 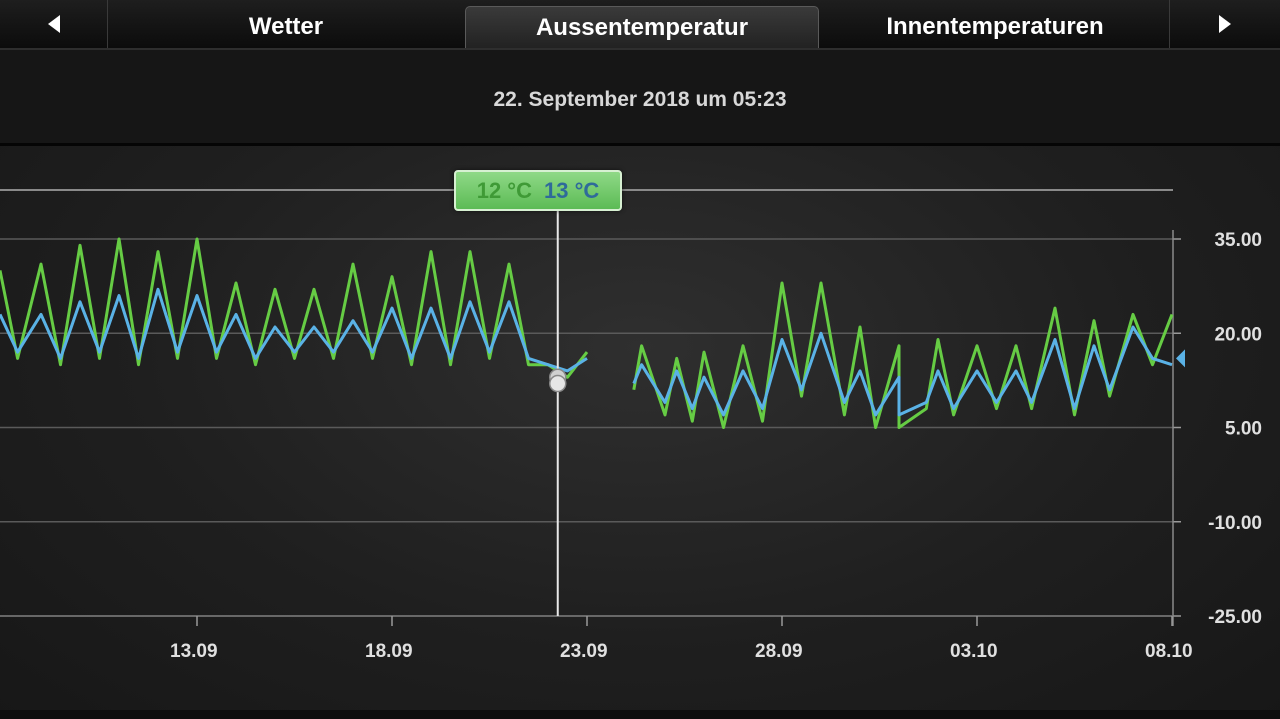 I want to click on chevron-left-icon, so click(x=53, y=24).